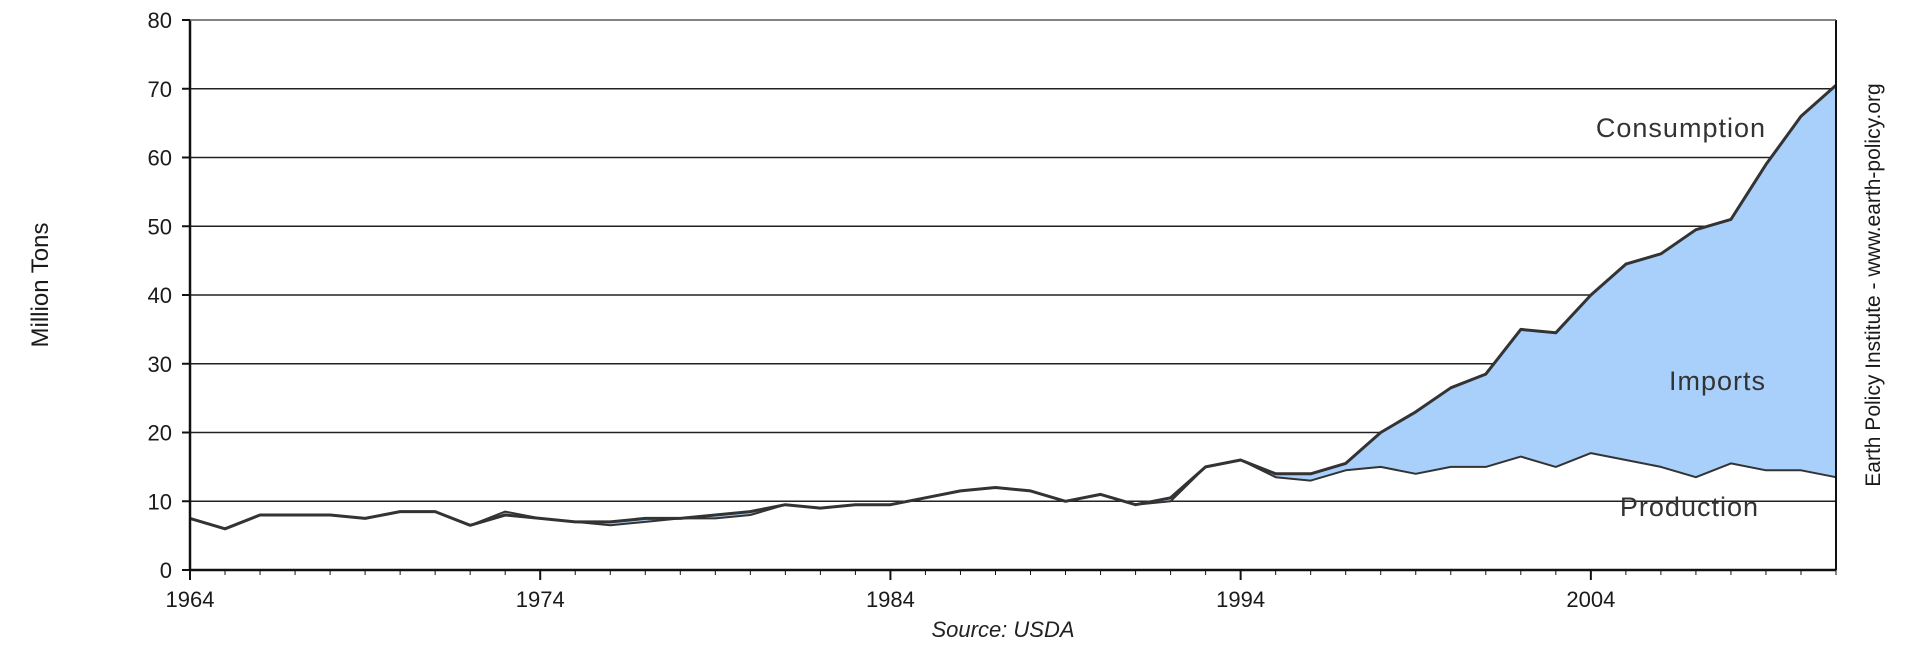 The image size is (1906, 647). I want to click on y-tick-label-70: 70, so click(160, 89).